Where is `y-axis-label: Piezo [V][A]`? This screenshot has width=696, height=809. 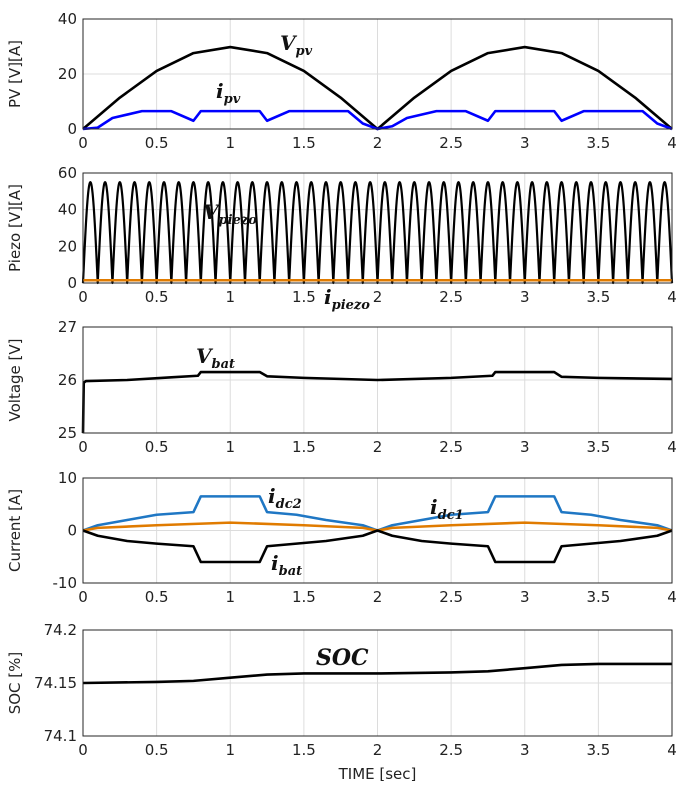 y-axis-label: Piezo [V][A] is located at coordinates (15, 228).